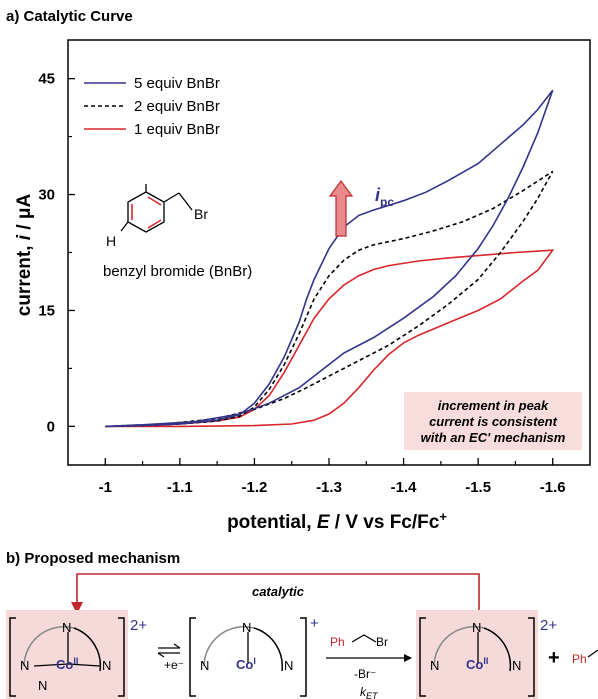  What do you see at coordinates (201, 214) in the screenshot?
I see `molecule-br: Br` at bounding box center [201, 214].